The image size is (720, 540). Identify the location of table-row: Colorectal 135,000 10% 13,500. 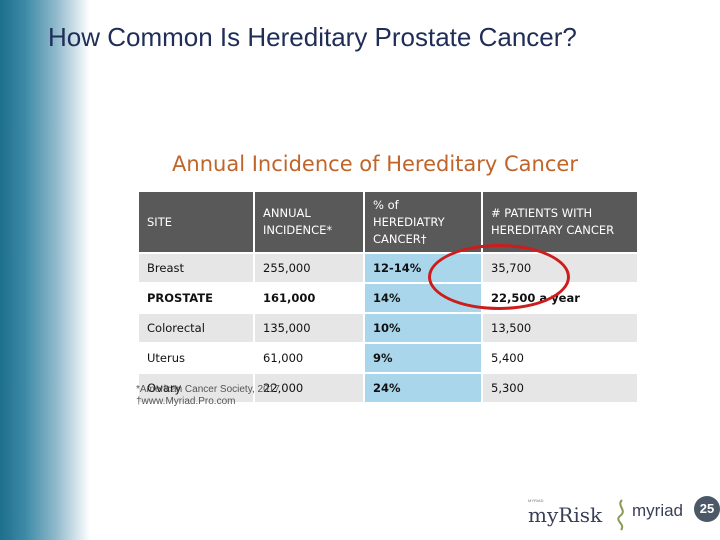
(389, 328).